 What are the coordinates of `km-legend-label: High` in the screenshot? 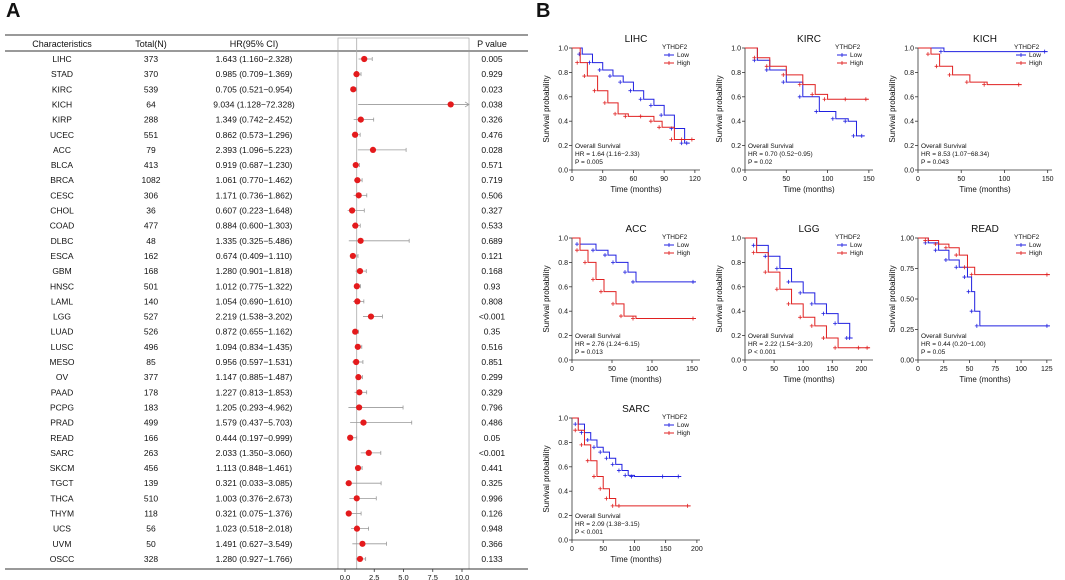 It's located at (684, 63).